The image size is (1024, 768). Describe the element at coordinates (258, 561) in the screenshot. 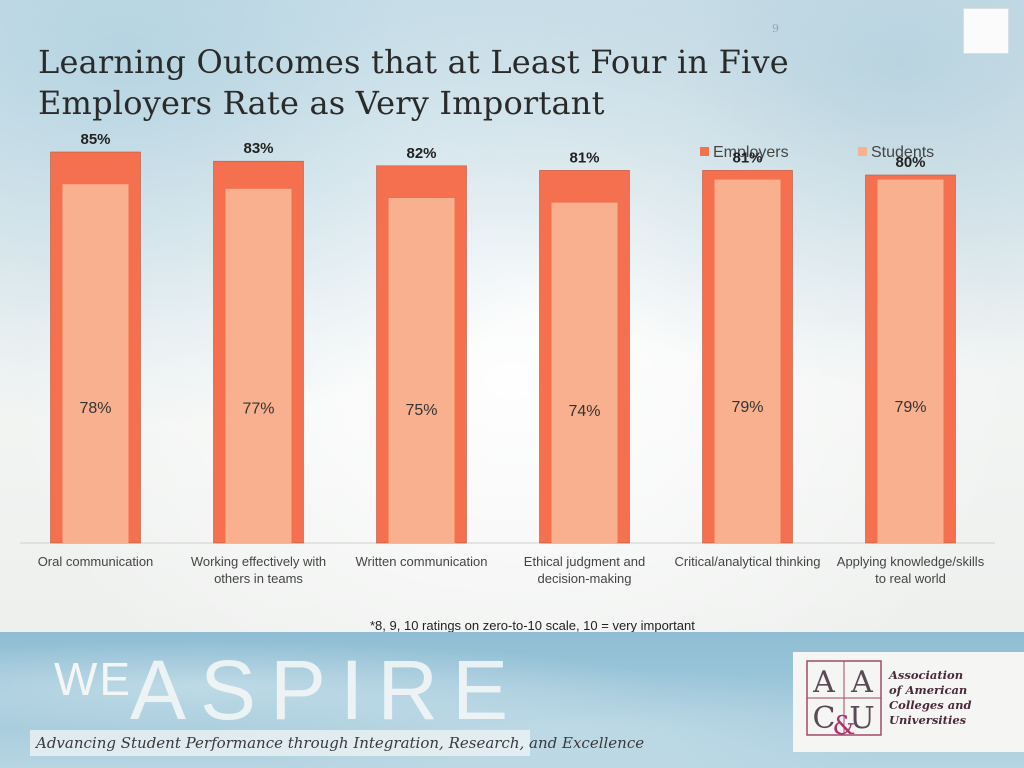

I see `category-label-1-line-0: Working effectively with` at that location.